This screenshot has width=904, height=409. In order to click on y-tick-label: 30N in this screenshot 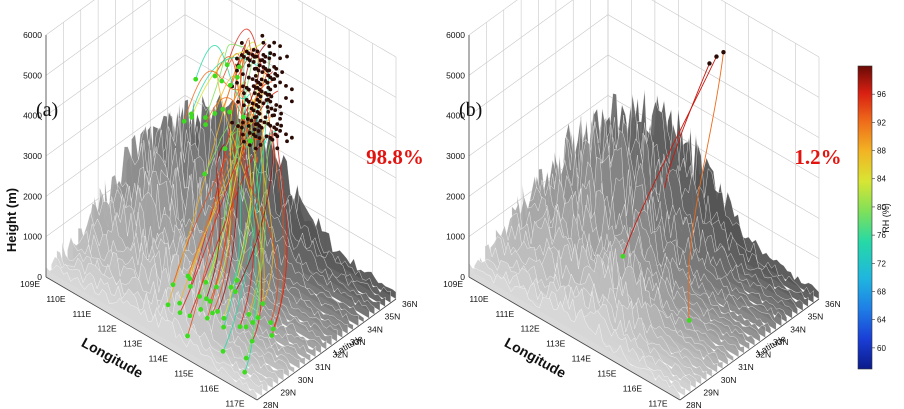, I will do `click(729, 380)`.